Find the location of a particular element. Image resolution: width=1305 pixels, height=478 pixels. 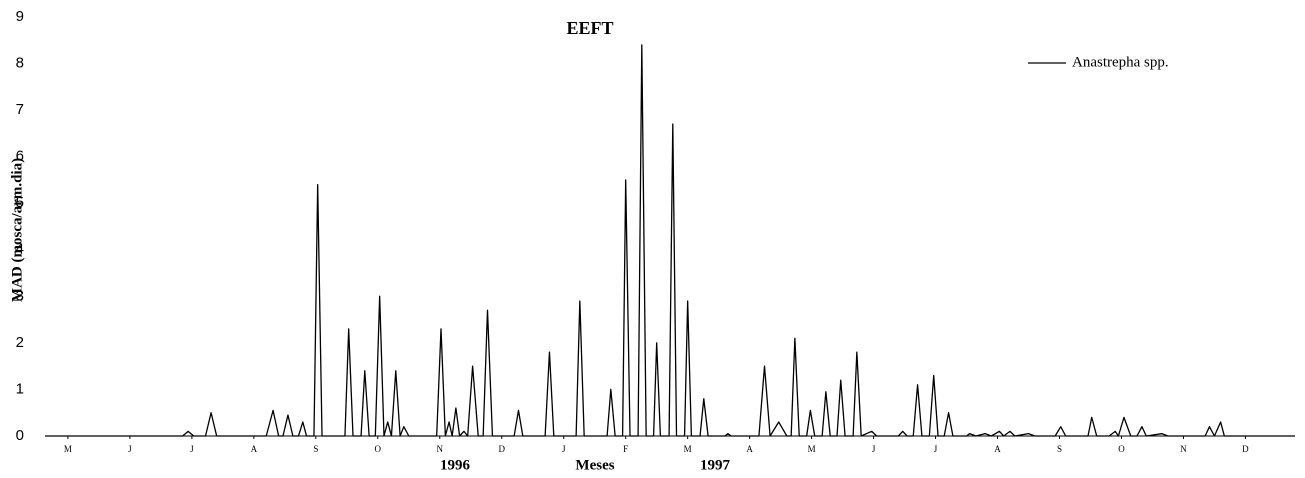

y-tick-label: 9 is located at coordinates (20, 16).